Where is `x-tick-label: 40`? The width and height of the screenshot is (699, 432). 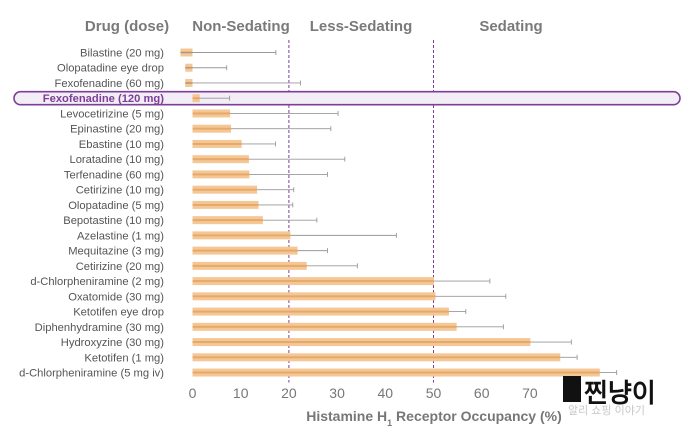 x-tick-label: 40 is located at coordinates (386, 393).